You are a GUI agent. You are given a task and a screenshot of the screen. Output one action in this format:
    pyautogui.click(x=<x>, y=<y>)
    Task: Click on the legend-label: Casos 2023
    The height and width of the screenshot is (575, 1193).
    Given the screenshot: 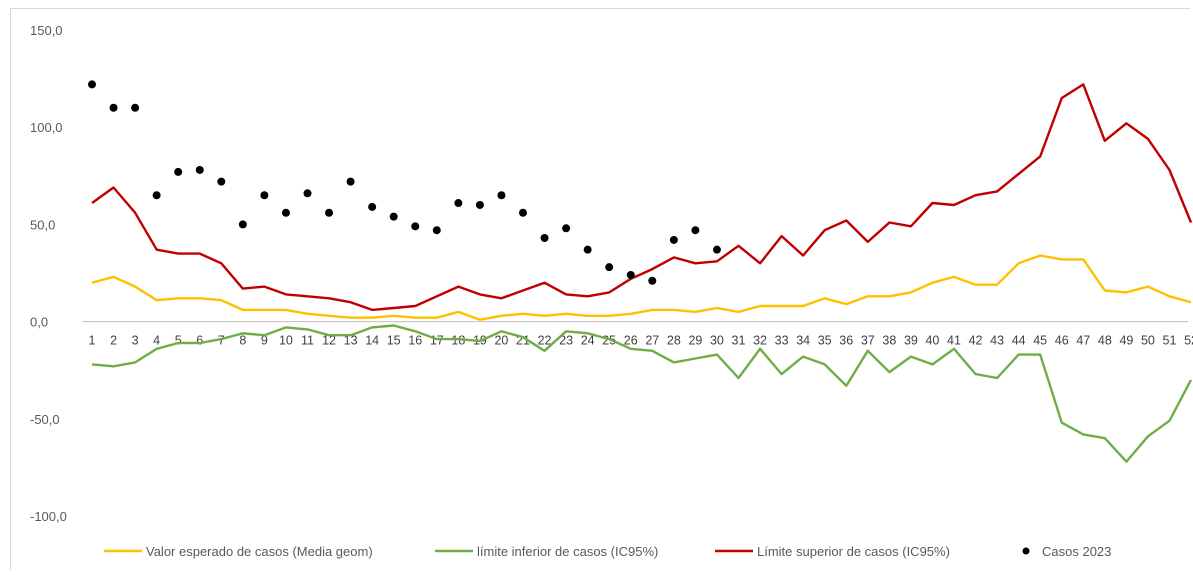 What is the action you would take?
    pyautogui.click(x=1076, y=551)
    